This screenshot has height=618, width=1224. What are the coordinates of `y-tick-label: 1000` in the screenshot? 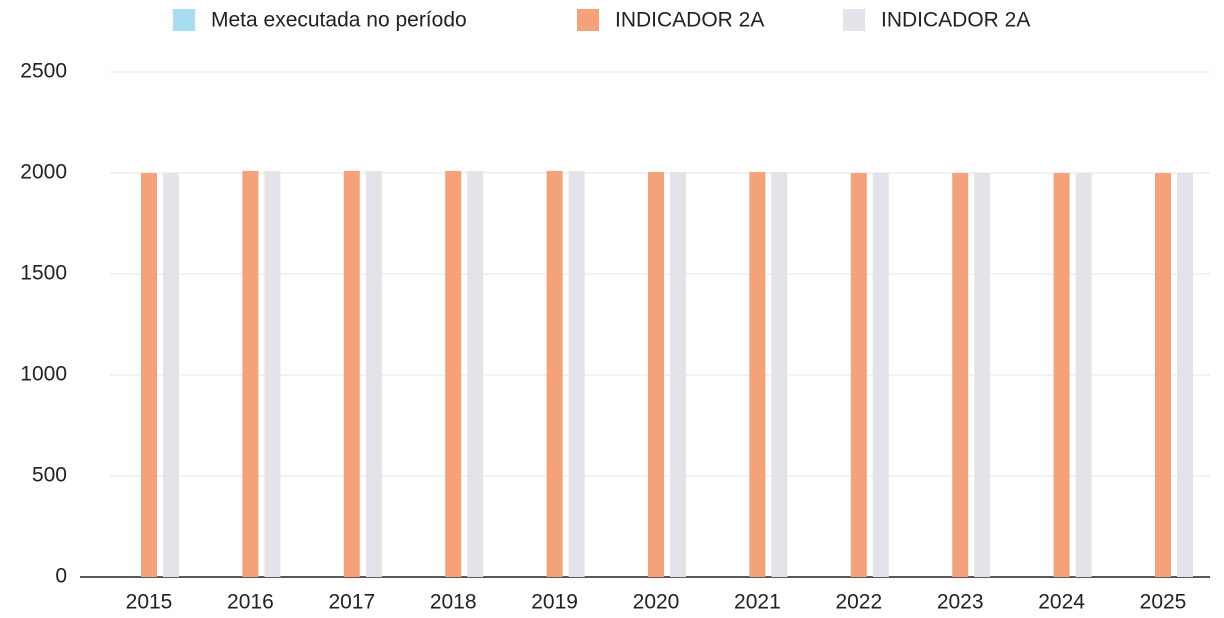 It's located at (43, 374).